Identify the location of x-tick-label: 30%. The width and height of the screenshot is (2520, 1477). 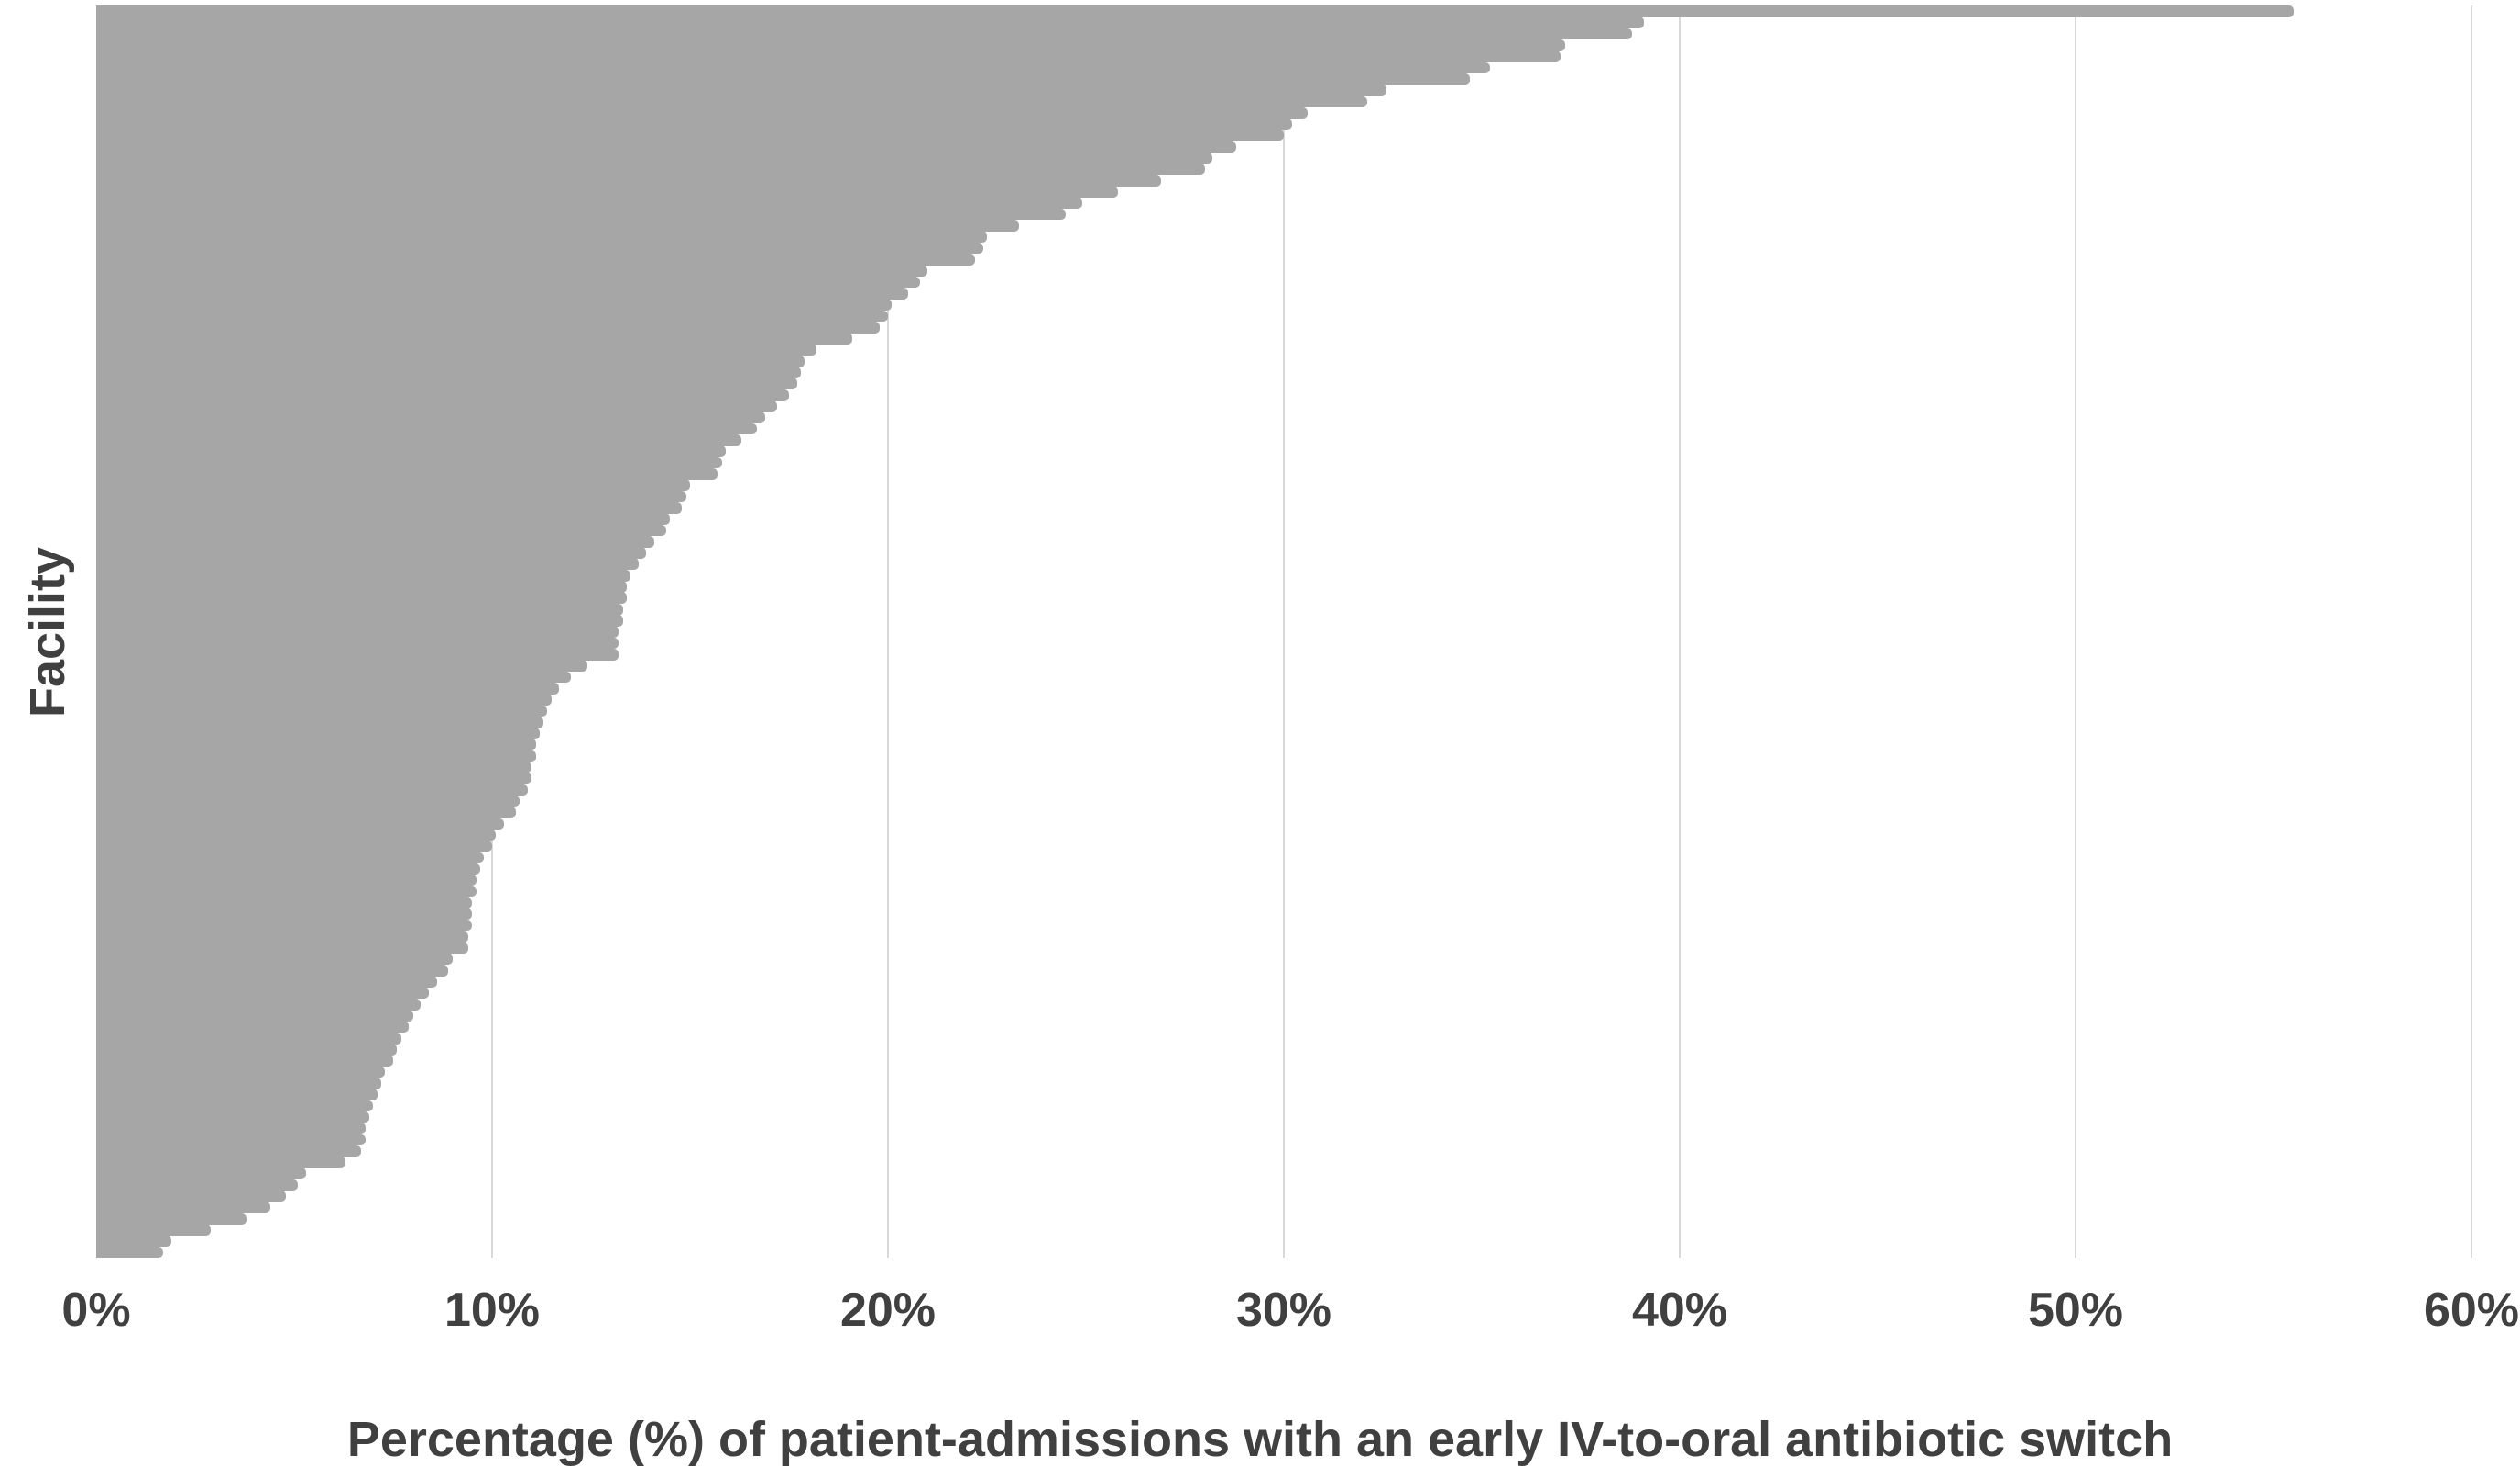
(1283, 1310).